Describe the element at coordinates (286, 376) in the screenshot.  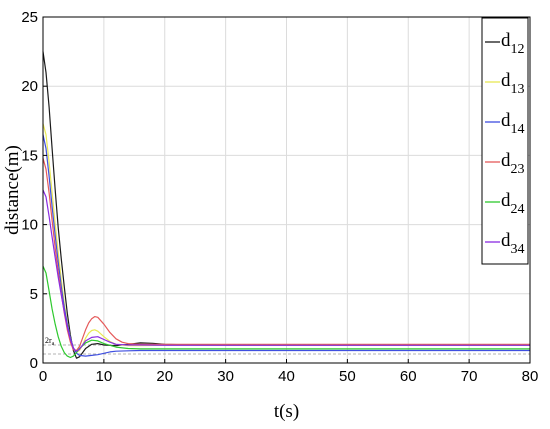
I see `x-tick-label: 40` at that location.